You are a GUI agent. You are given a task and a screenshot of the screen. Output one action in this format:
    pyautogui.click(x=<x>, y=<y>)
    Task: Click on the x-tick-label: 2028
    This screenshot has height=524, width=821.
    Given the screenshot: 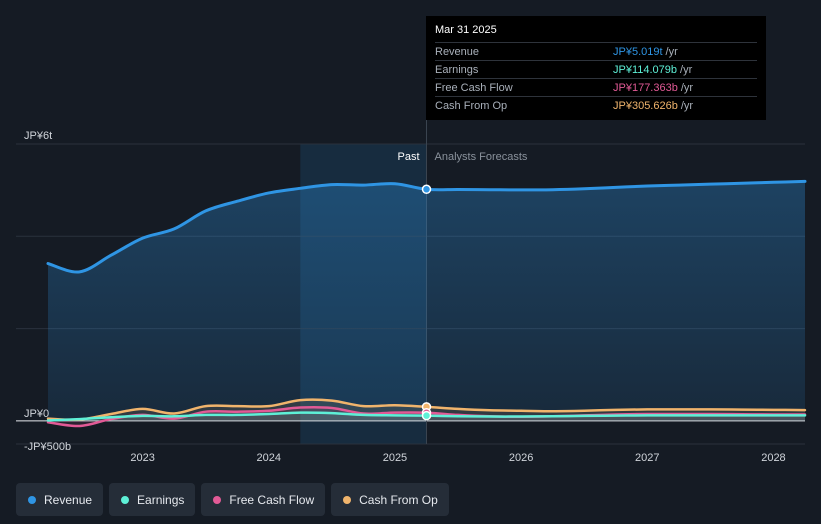 What is the action you would take?
    pyautogui.click(x=773, y=458)
    